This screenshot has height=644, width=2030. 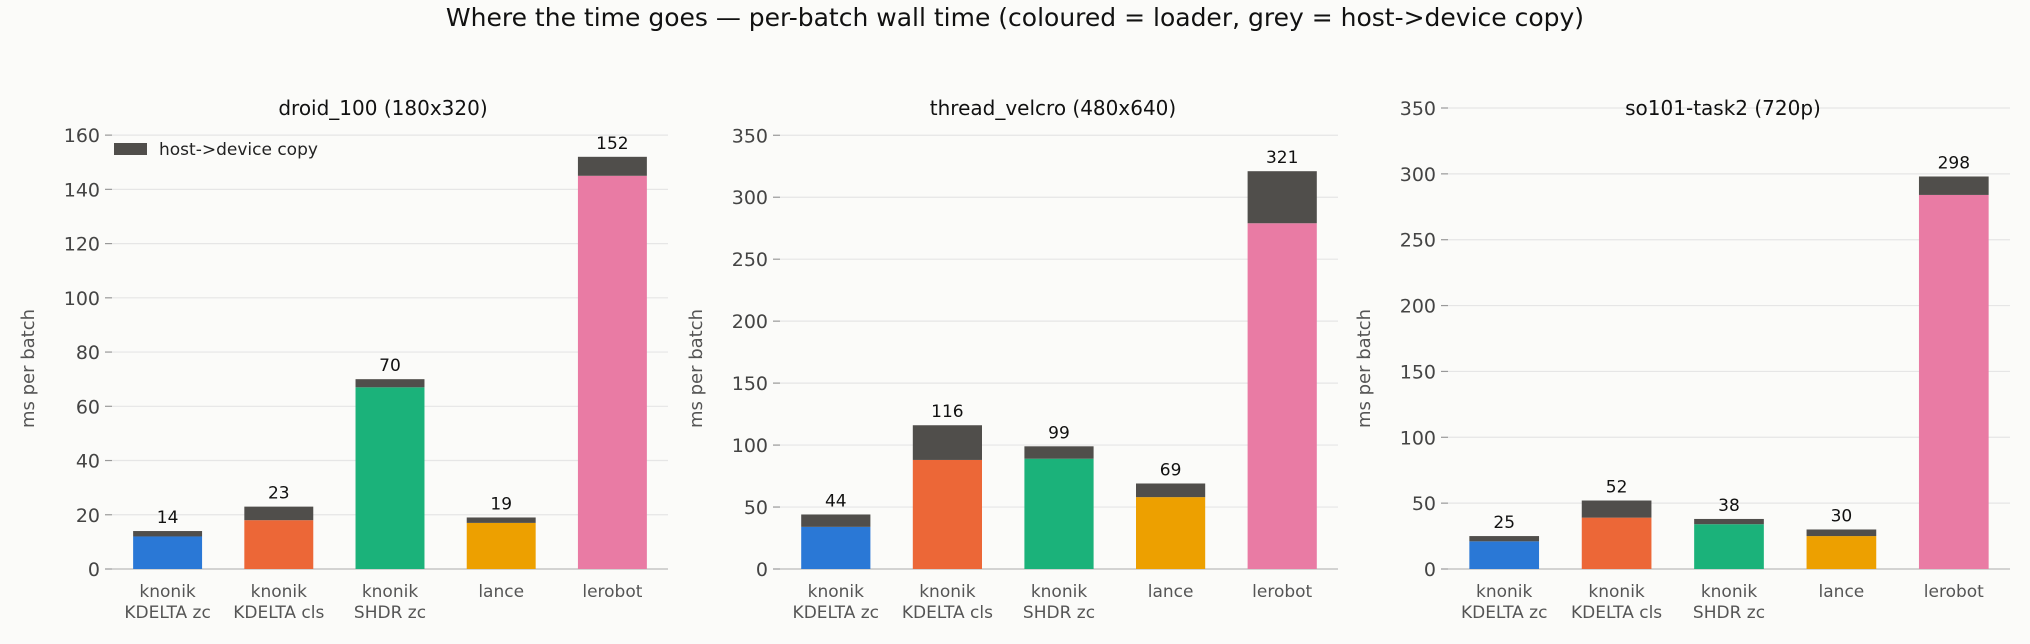 What do you see at coordinates (947, 412) in the screenshot?
I see `bar-total-label: 116` at bounding box center [947, 412].